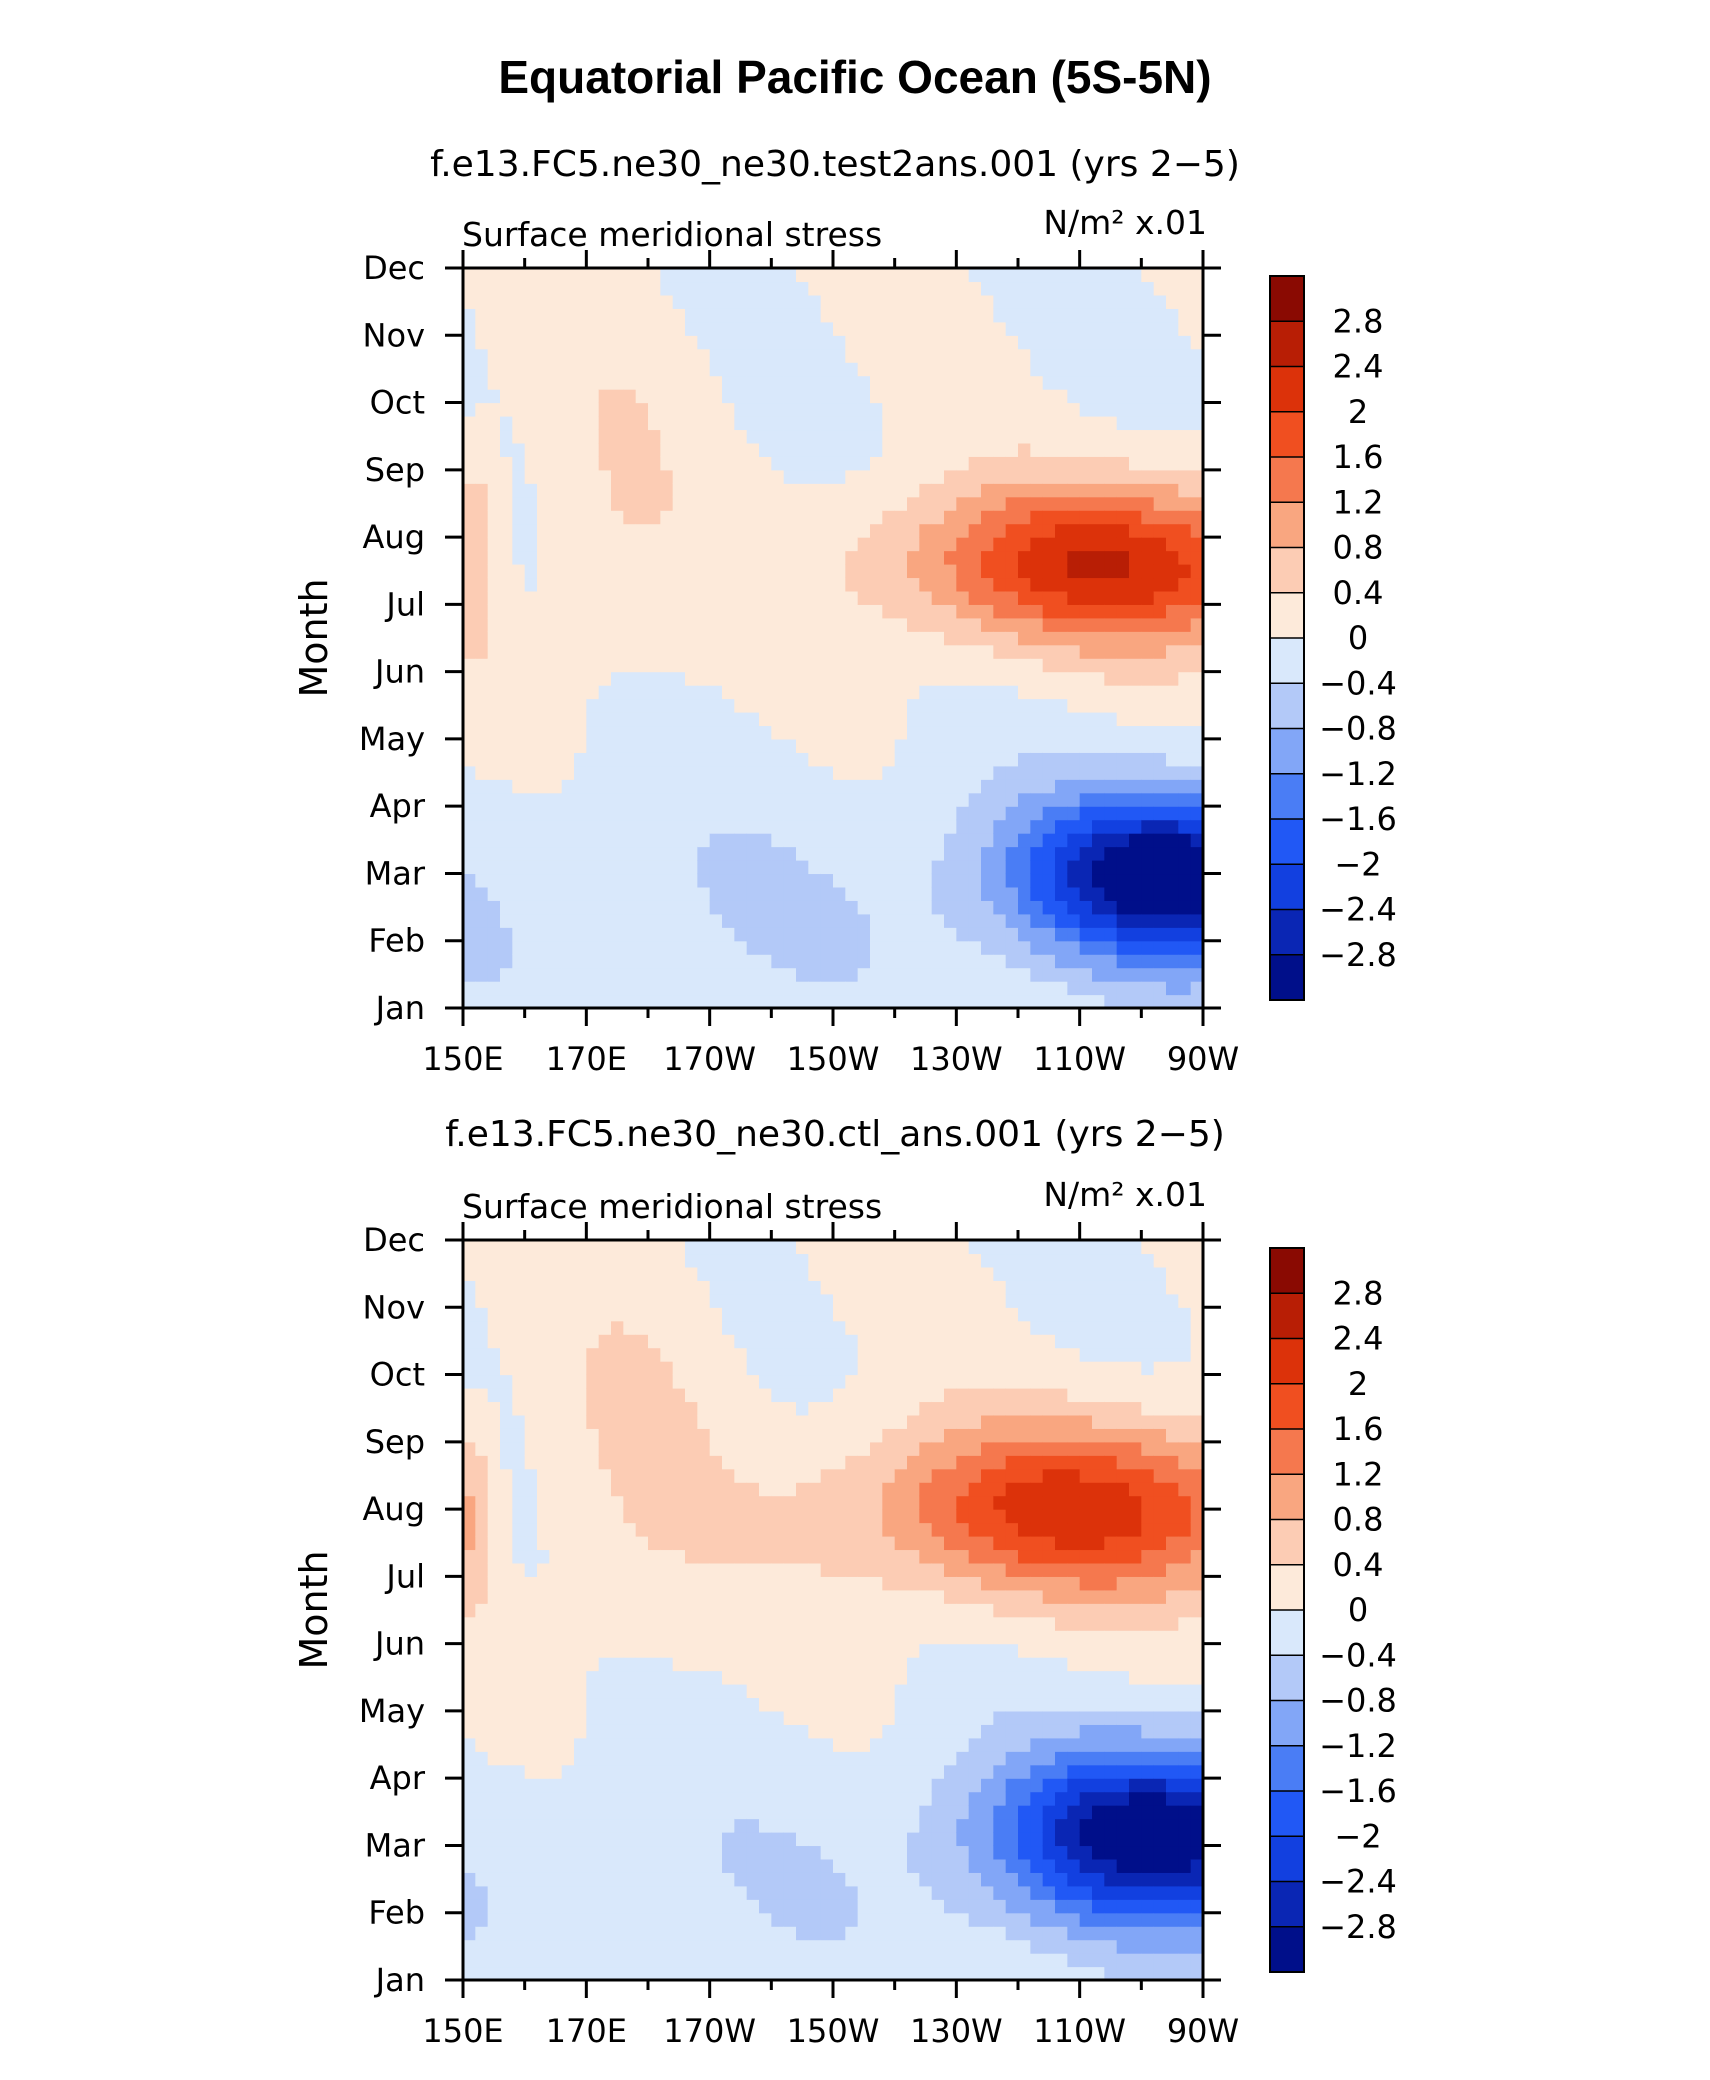 The height and width of the screenshot is (2080, 1710). Describe the element at coordinates (1358, 955) in the screenshot. I see `colorbar-label: −2.8` at that location.